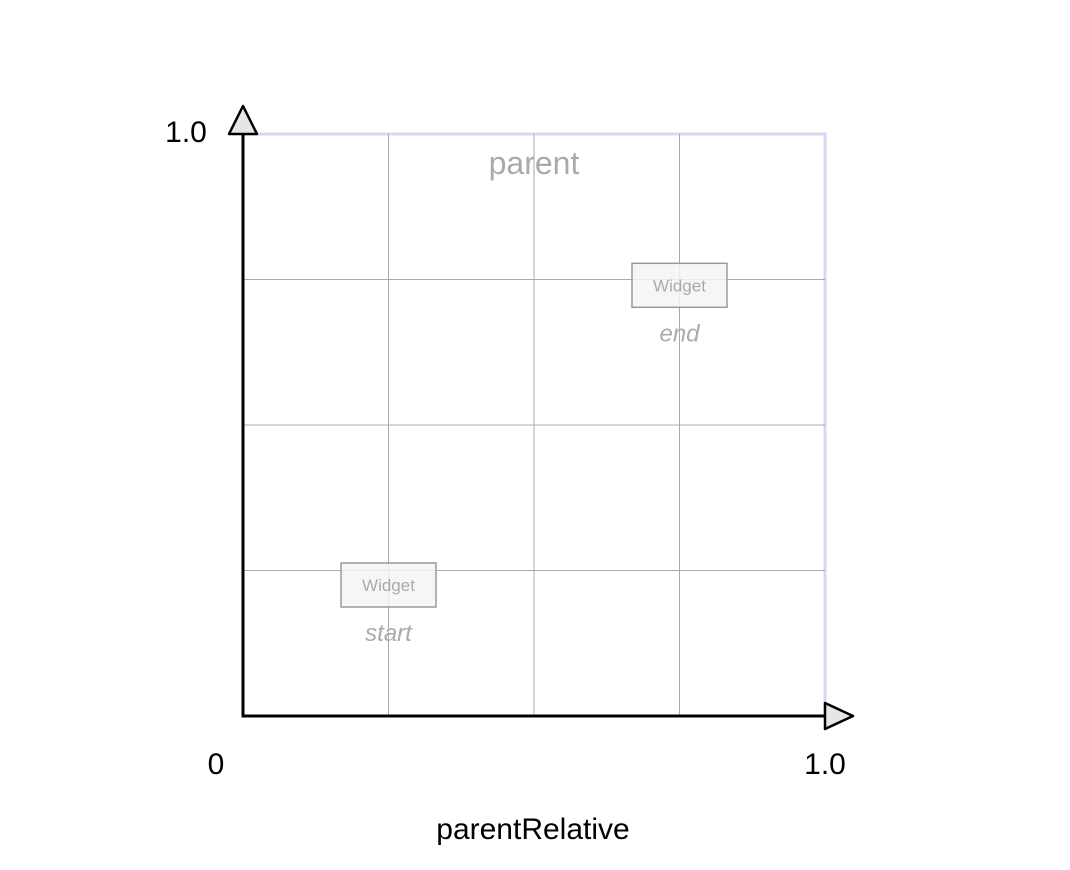 This screenshot has width=1070, height=870. Describe the element at coordinates (216, 764) in the screenshot. I see `origin-label: 0` at that location.